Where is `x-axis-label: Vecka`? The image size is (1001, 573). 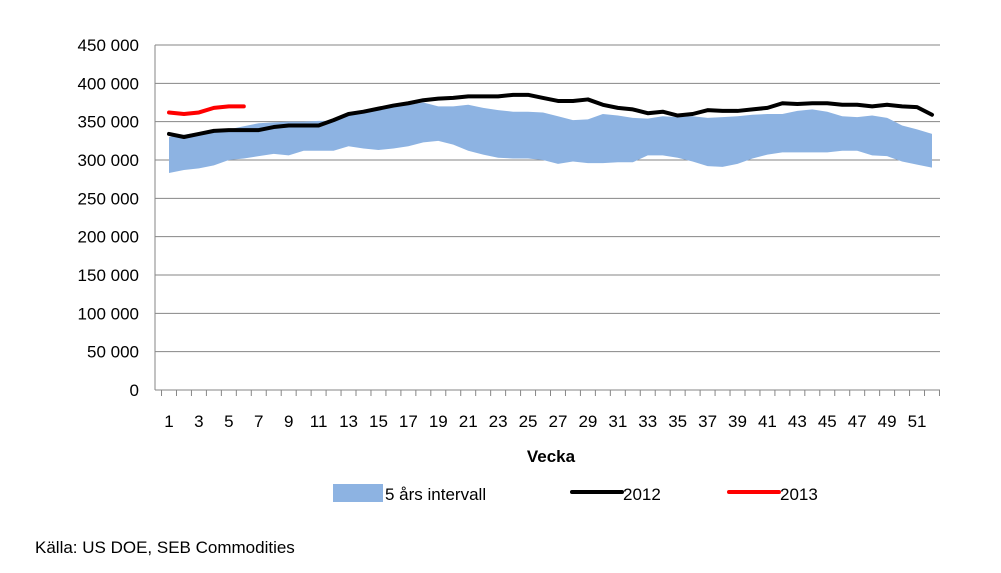 x-axis-label: Vecka is located at coordinates (551, 456).